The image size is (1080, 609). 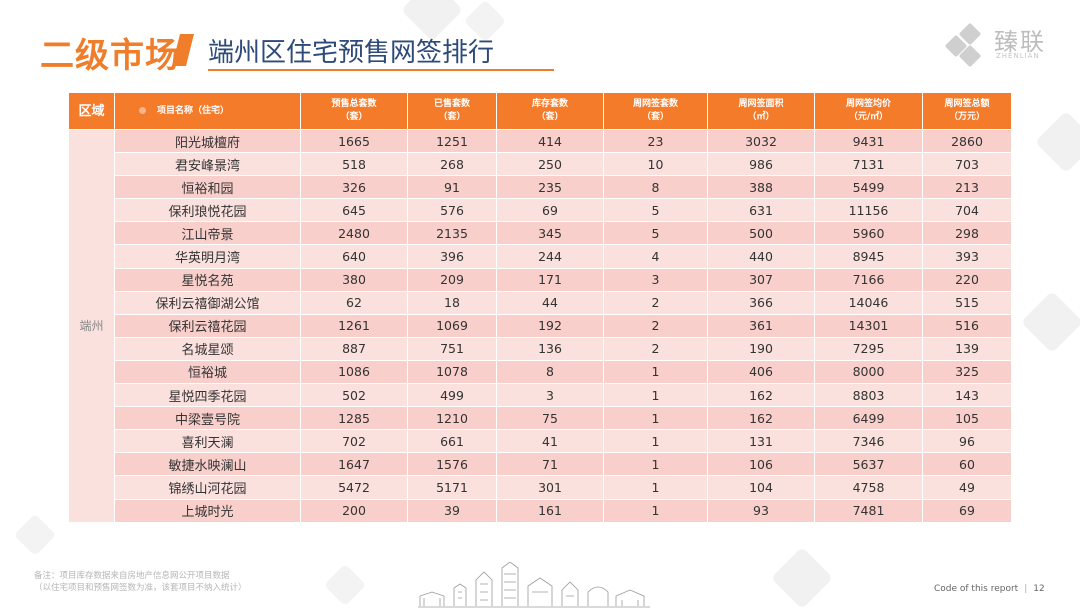 I want to click on page-number: 12, so click(x=1039, y=589).